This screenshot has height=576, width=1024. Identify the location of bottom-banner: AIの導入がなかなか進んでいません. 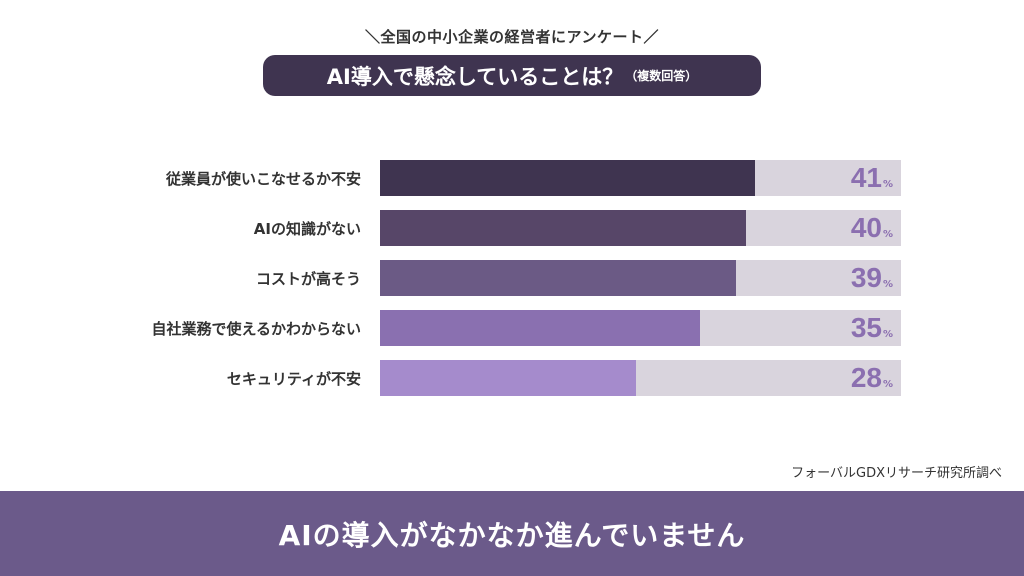
(512, 533).